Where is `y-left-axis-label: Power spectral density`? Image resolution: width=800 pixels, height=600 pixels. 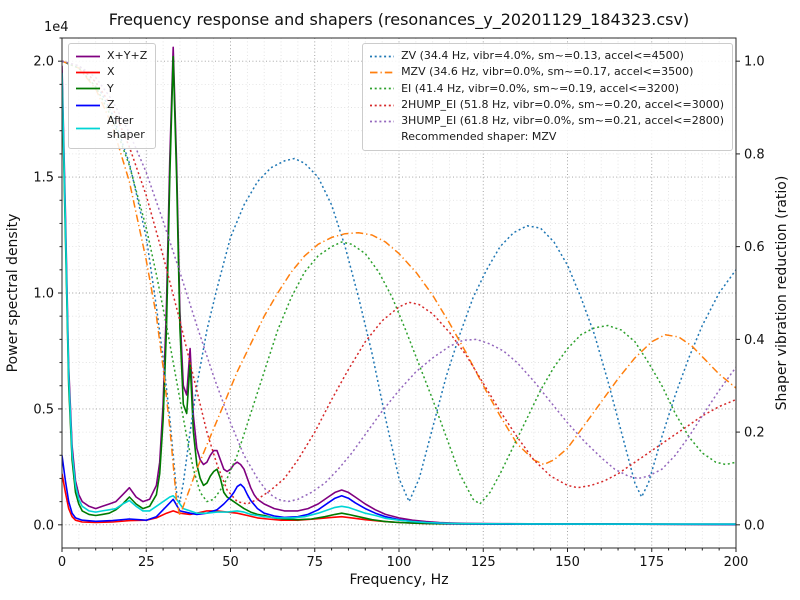
y-left-axis-label: Power spectral density is located at coordinates (13, 293).